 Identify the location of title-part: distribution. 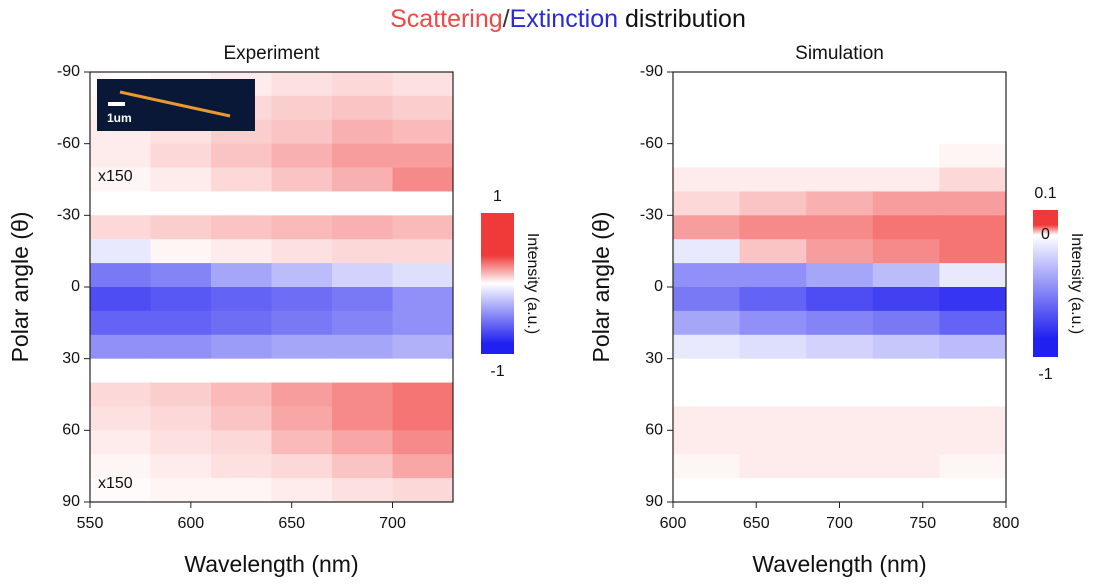
(682, 19).